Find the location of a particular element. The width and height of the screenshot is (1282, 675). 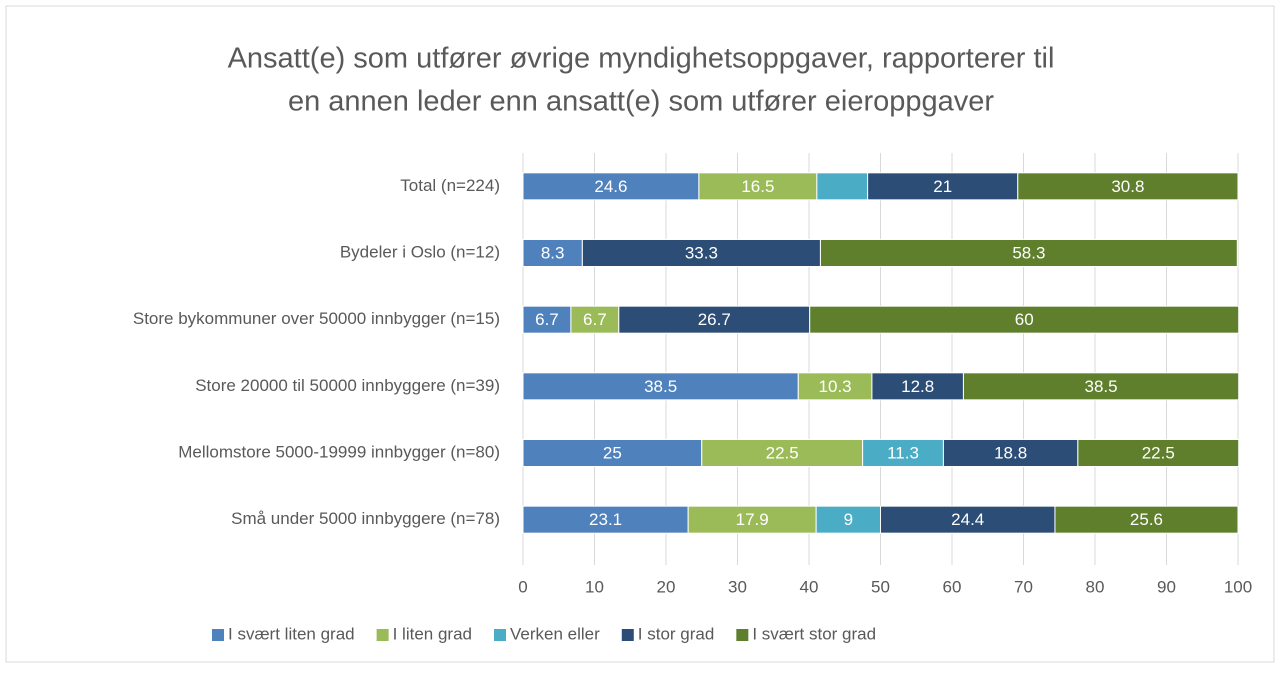

x-tick-label: 90 is located at coordinates (1166, 586).